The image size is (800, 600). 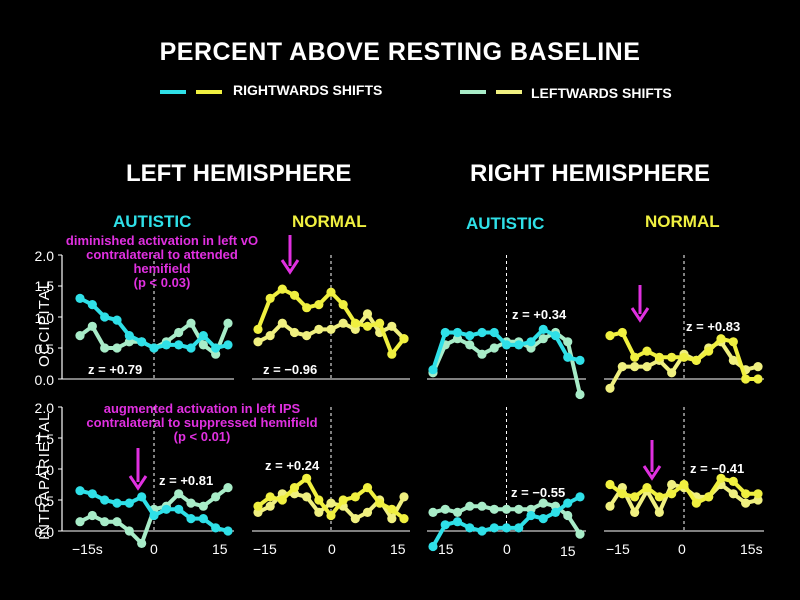 I want to click on group-label-right-normal: NORMAL, so click(x=682, y=221).